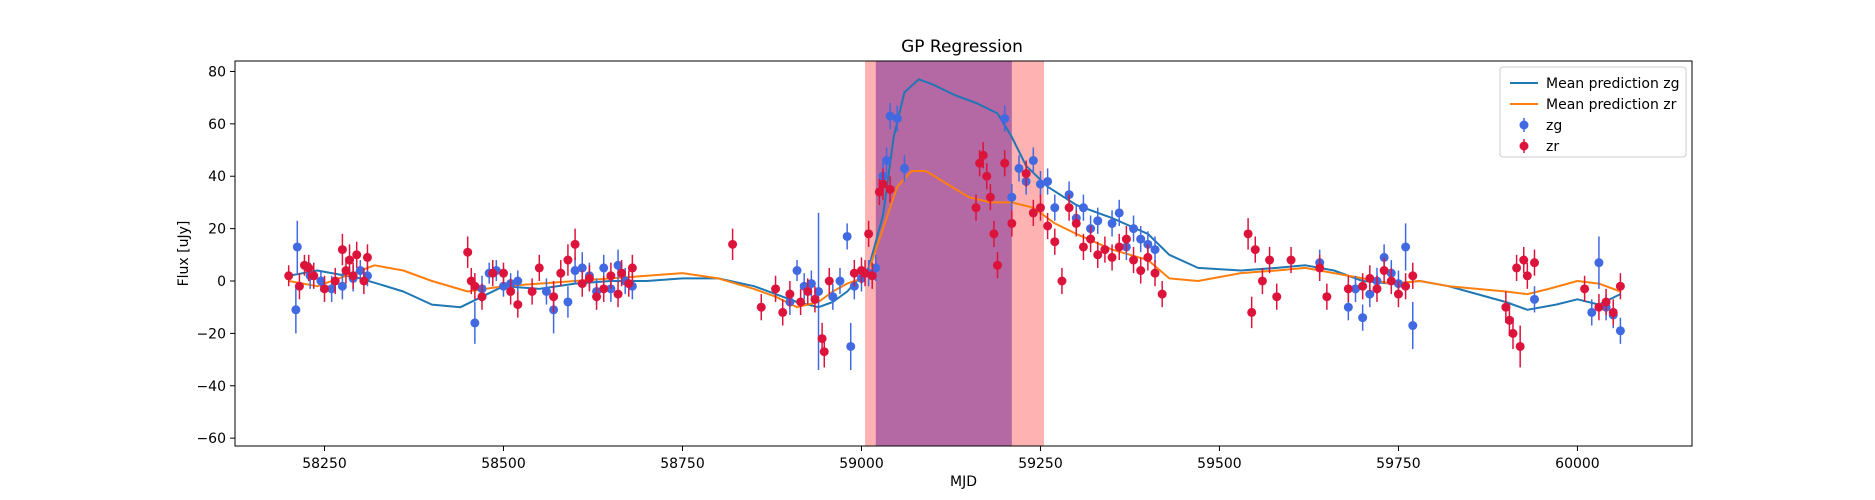  What do you see at coordinates (861, 464) in the screenshot?
I see `x-tick-label: 59000` at bounding box center [861, 464].